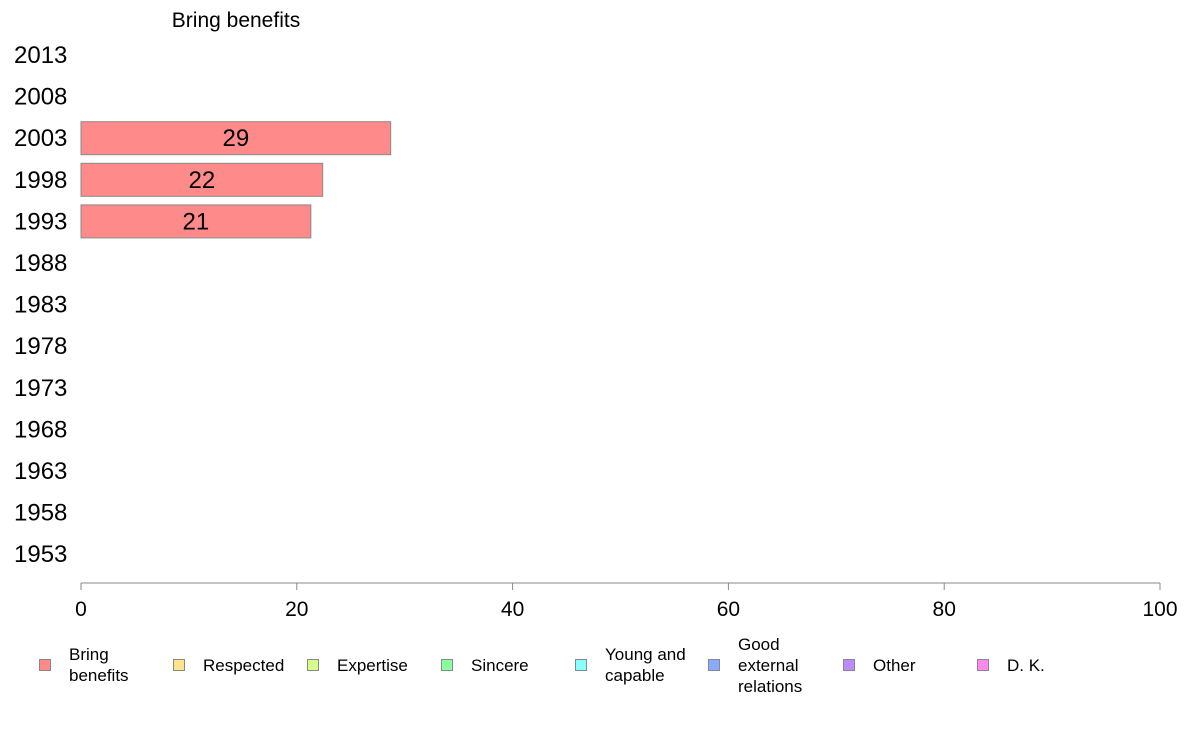 This screenshot has width=1188, height=736. I want to click on data-label: 21, so click(196, 221).